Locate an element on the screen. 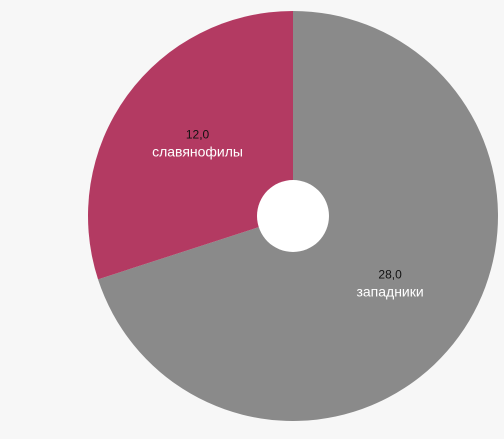  slice-category-label-westernizers: западники is located at coordinates (389, 292).